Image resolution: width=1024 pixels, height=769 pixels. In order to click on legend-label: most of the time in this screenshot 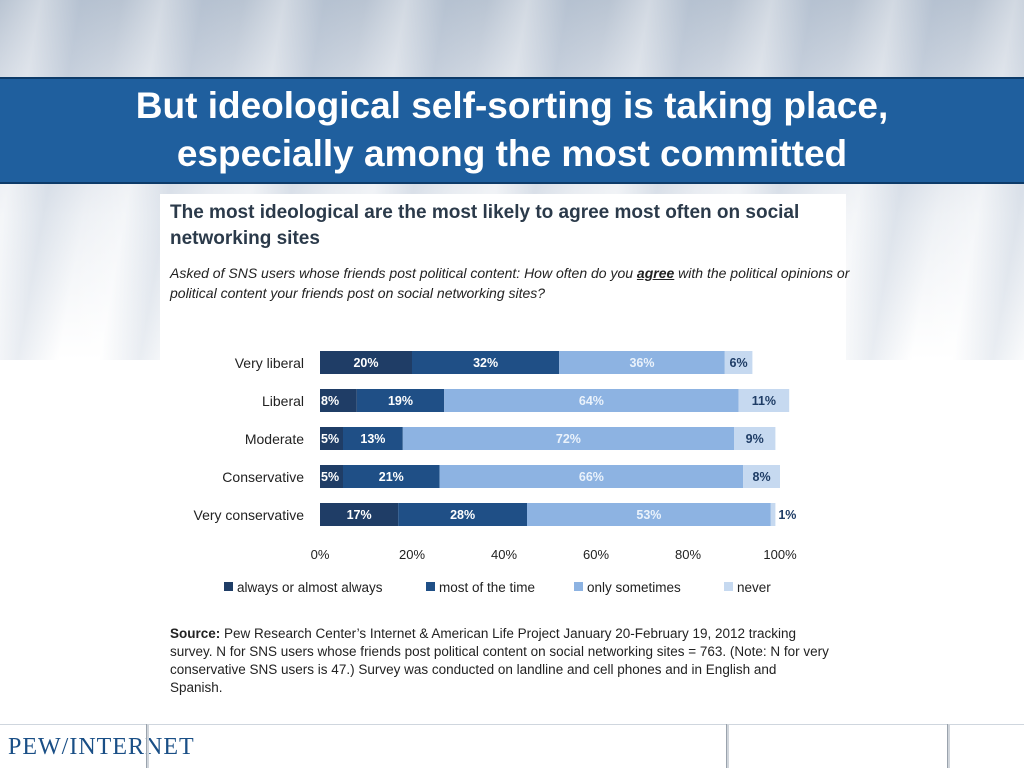, I will do `click(487, 587)`.